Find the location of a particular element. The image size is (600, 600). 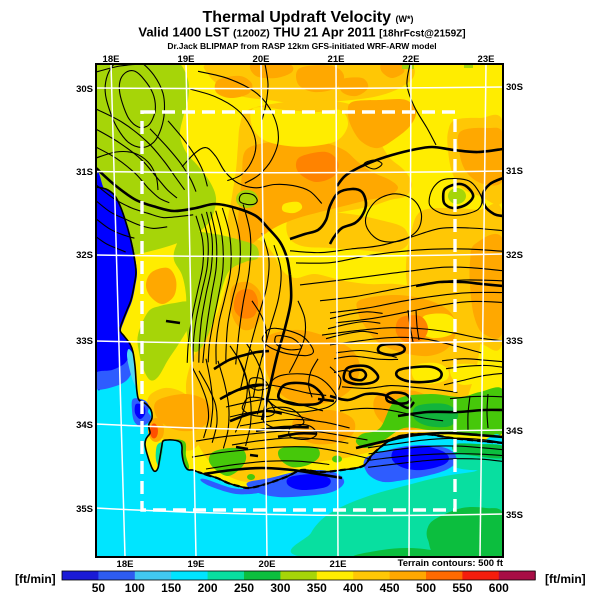

svg-text: 450 is located at coordinates (390, 588).